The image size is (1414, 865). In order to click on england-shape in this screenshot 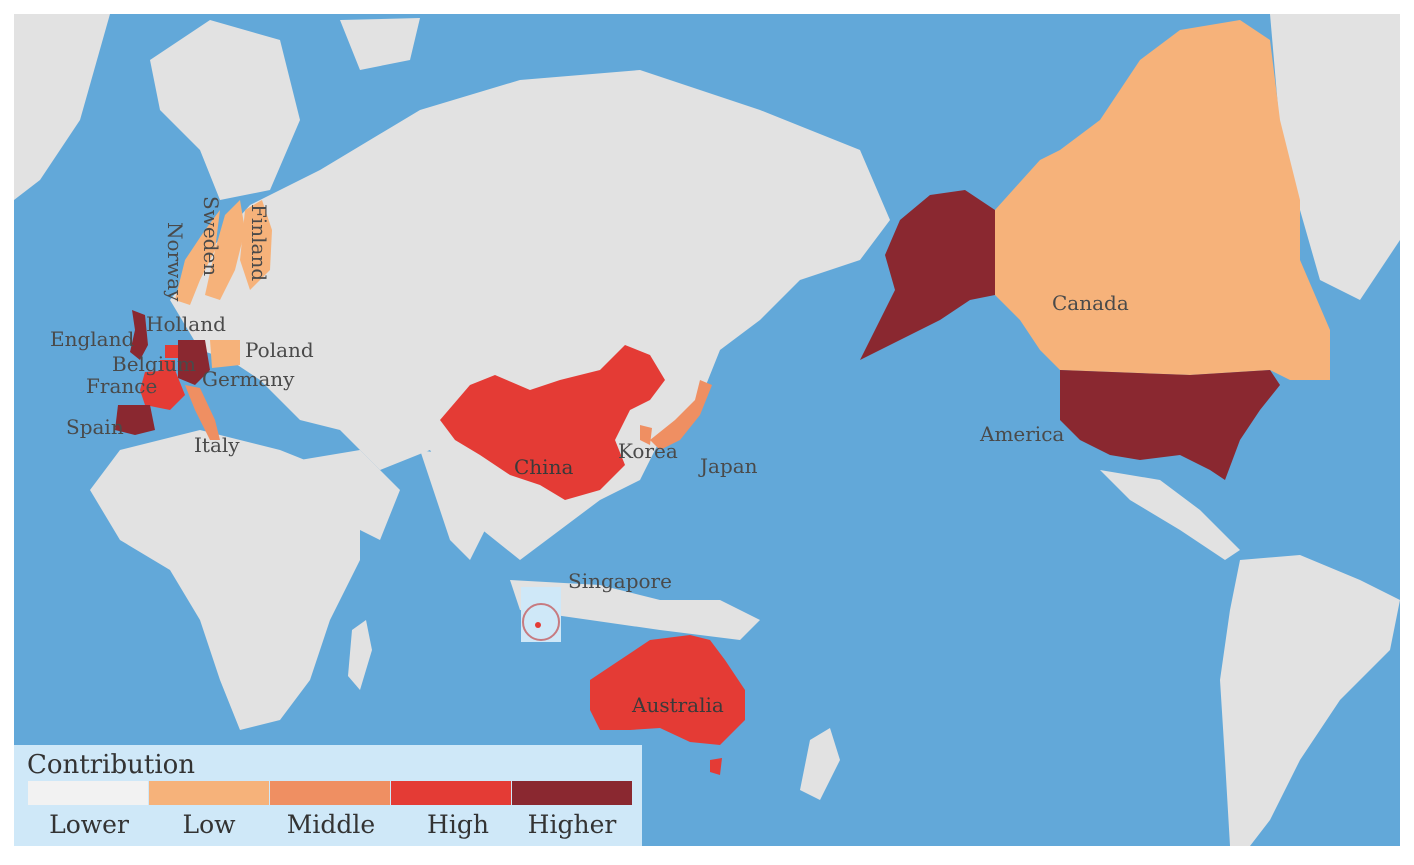, I will do `click(139, 335)`.